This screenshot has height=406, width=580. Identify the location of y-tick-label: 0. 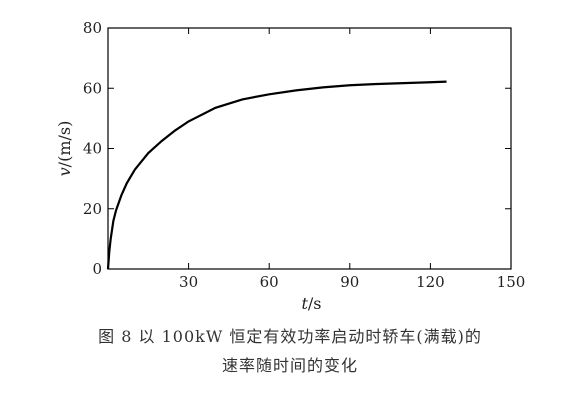
(97, 269).